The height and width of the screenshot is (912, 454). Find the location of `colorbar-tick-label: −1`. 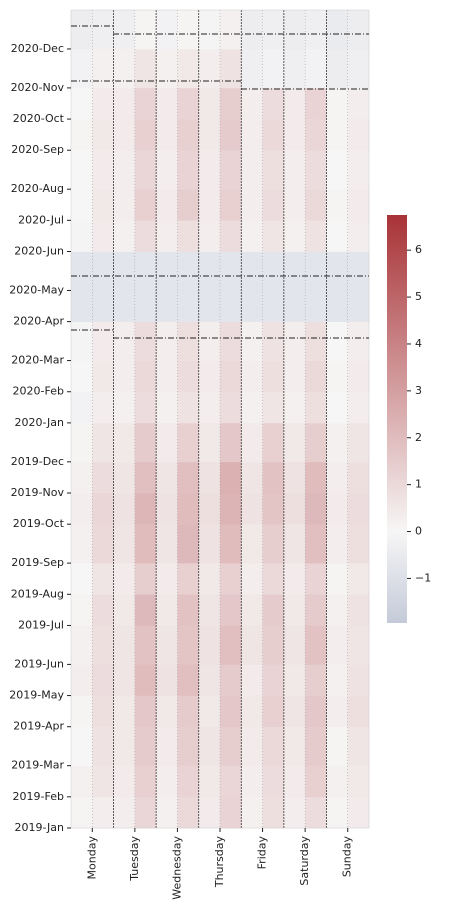

colorbar-tick-label: −1 is located at coordinates (423, 577).